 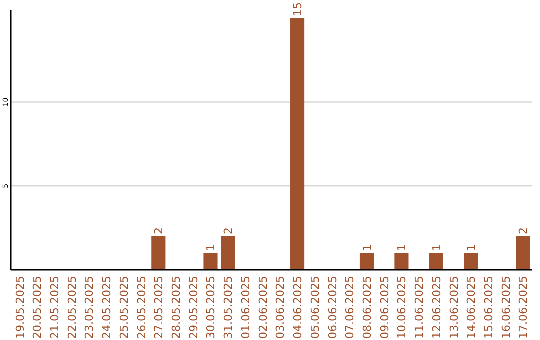 I want to click on x-tick-label: 28.05.2025, so click(x=177, y=307).